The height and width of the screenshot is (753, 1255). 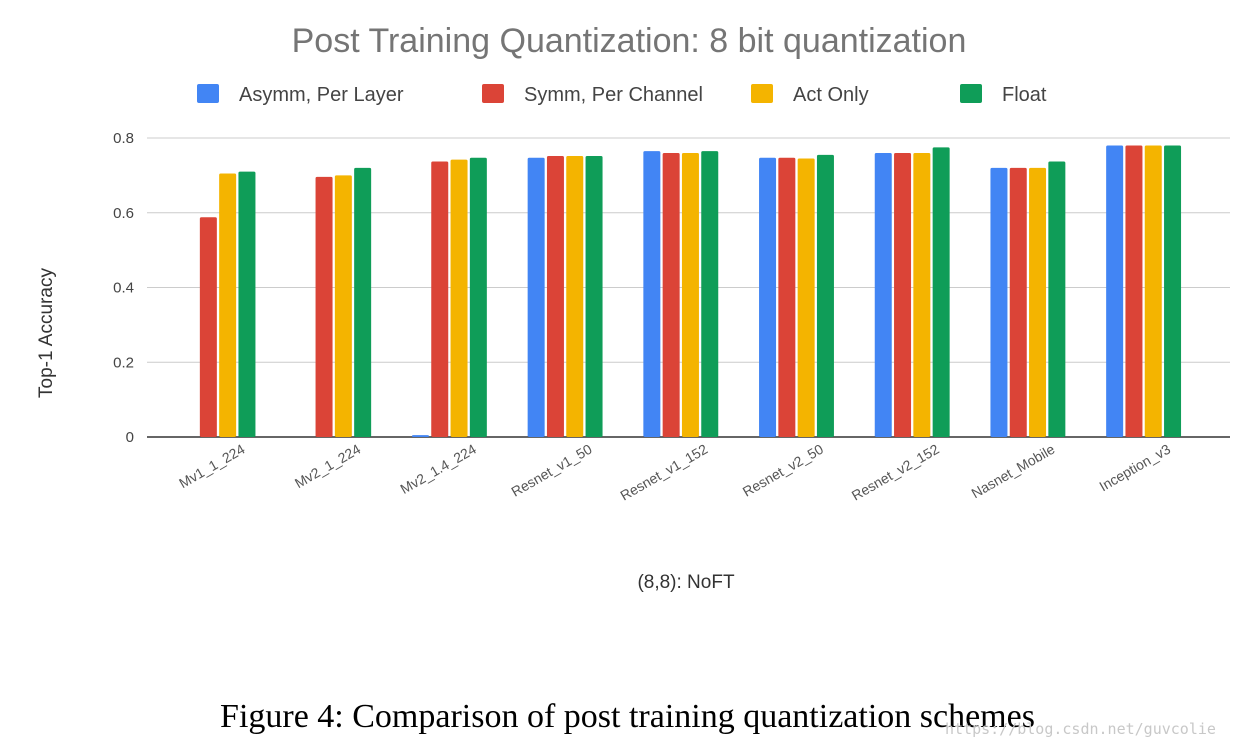 What do you see at coordinates (328, 466) in the screenshot?
I see `x-tick-label: Mv2_1_224` at bounding box center [328, 466].